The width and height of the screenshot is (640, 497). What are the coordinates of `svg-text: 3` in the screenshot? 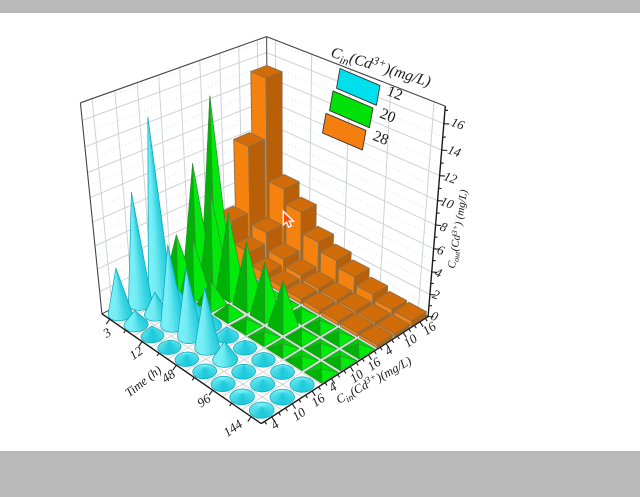 It's located at (106, 332).